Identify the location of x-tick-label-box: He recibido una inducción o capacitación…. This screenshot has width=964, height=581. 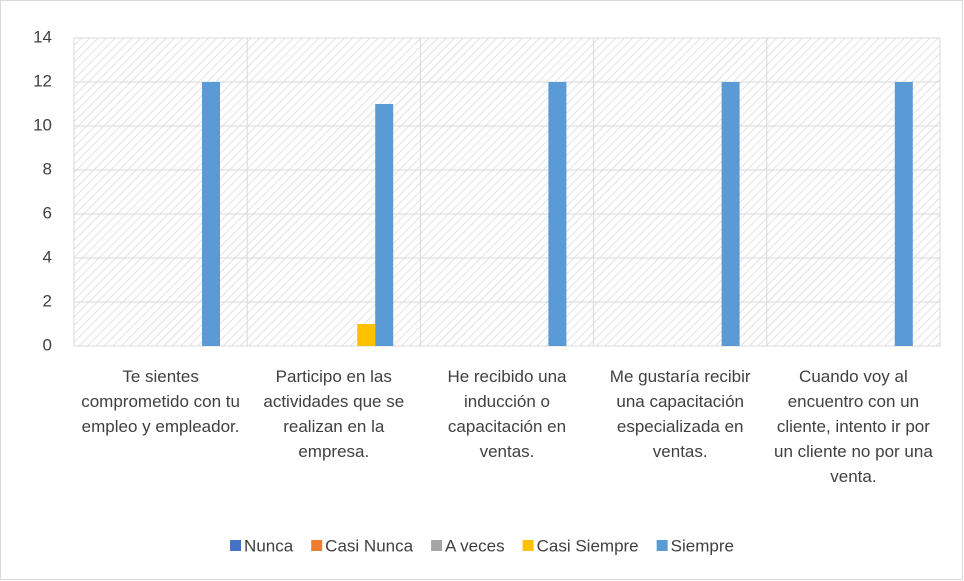
(507, 414).